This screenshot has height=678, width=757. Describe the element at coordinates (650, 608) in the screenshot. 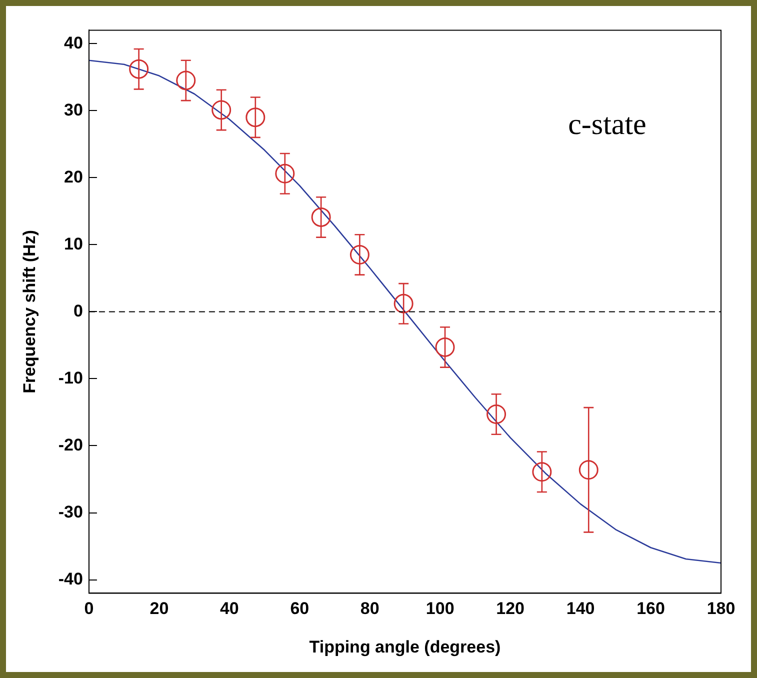

I see `x-tick-label: 160` at that location.